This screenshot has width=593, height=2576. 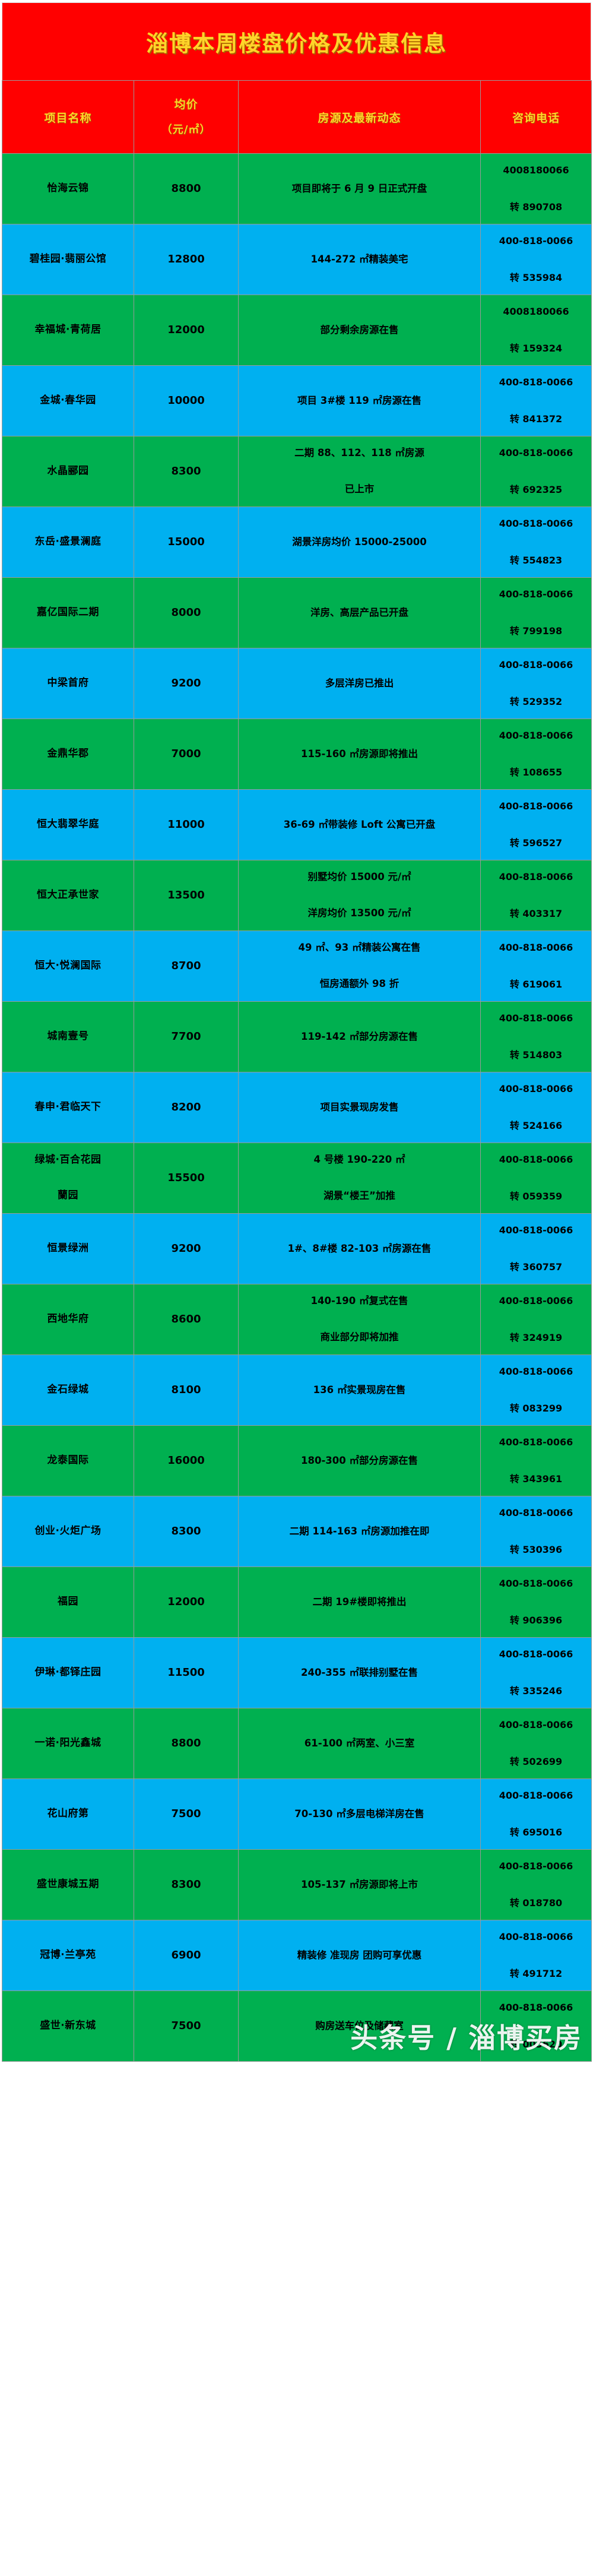 I want to click on contact-phone-extension: 转 535984, so click(x=536, y=277).